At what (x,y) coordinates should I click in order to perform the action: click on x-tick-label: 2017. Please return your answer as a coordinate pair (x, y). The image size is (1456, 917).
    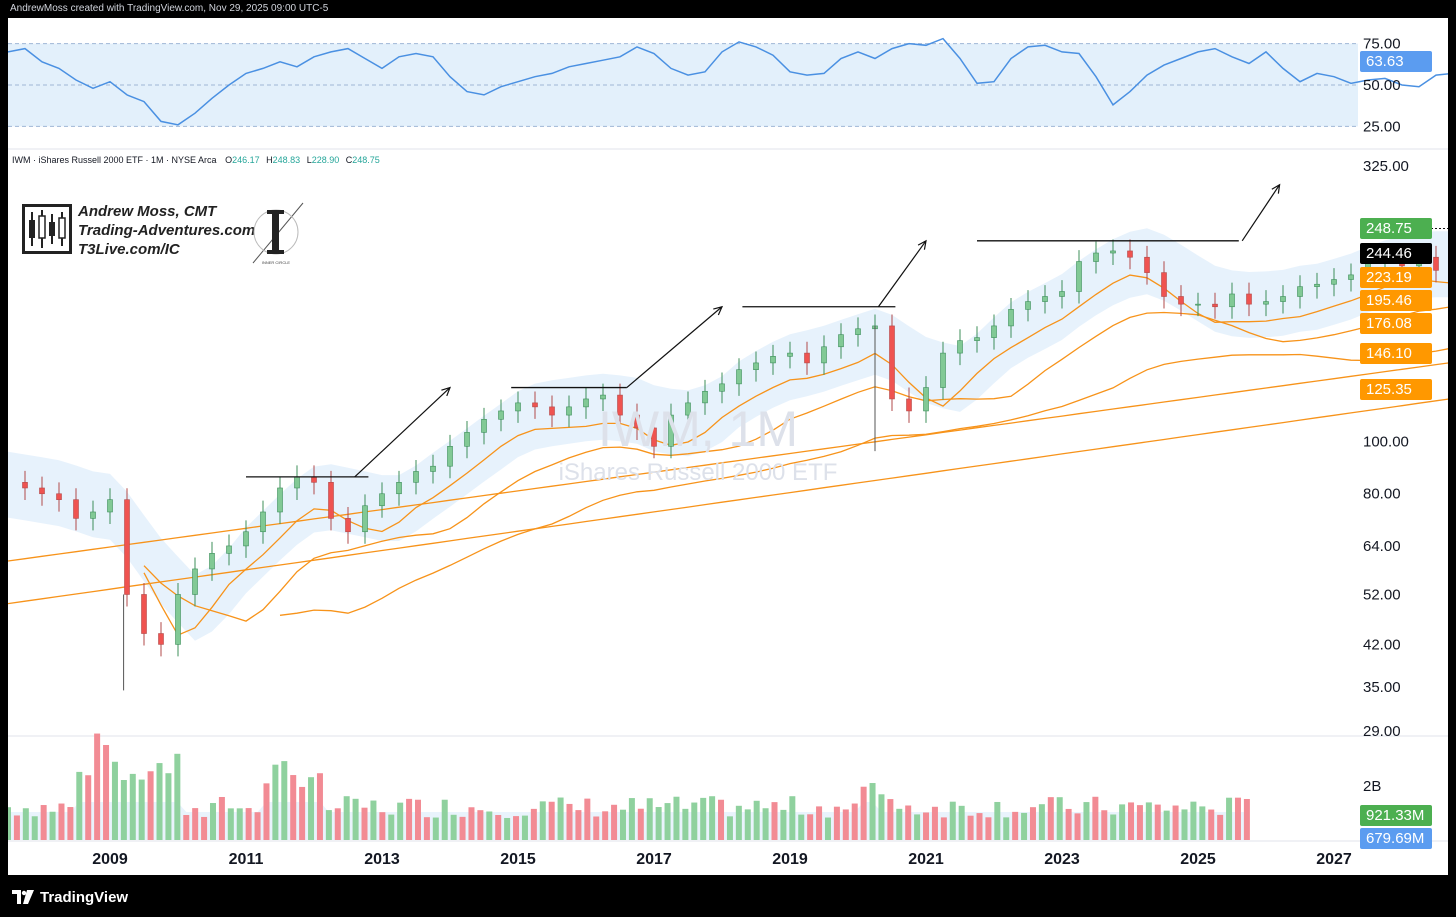
    Looking at the image, I should click on (654, 859).